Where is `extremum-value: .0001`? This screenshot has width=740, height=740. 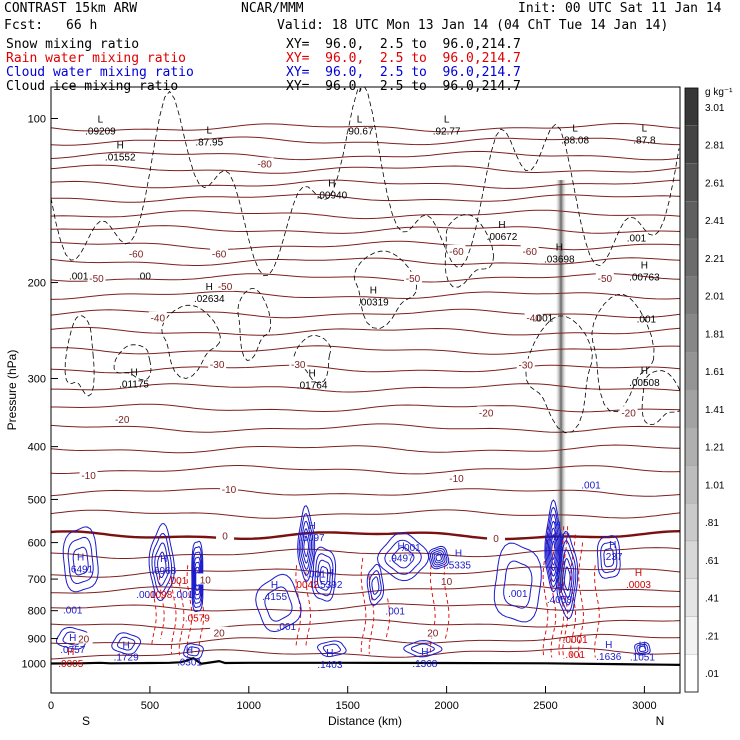 extremum-value: .0001 is located at coordinates (575, 640).